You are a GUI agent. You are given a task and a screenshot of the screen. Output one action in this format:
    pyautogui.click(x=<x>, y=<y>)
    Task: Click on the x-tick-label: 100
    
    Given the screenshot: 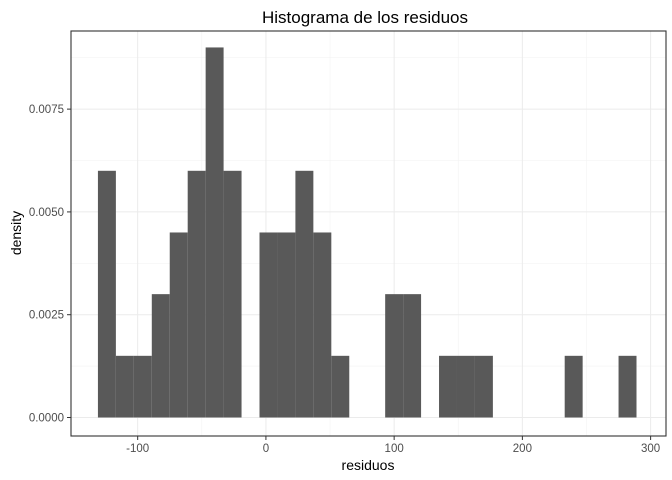 What is the action you would take?
    pyautogui.click(x=394, y=449)
    